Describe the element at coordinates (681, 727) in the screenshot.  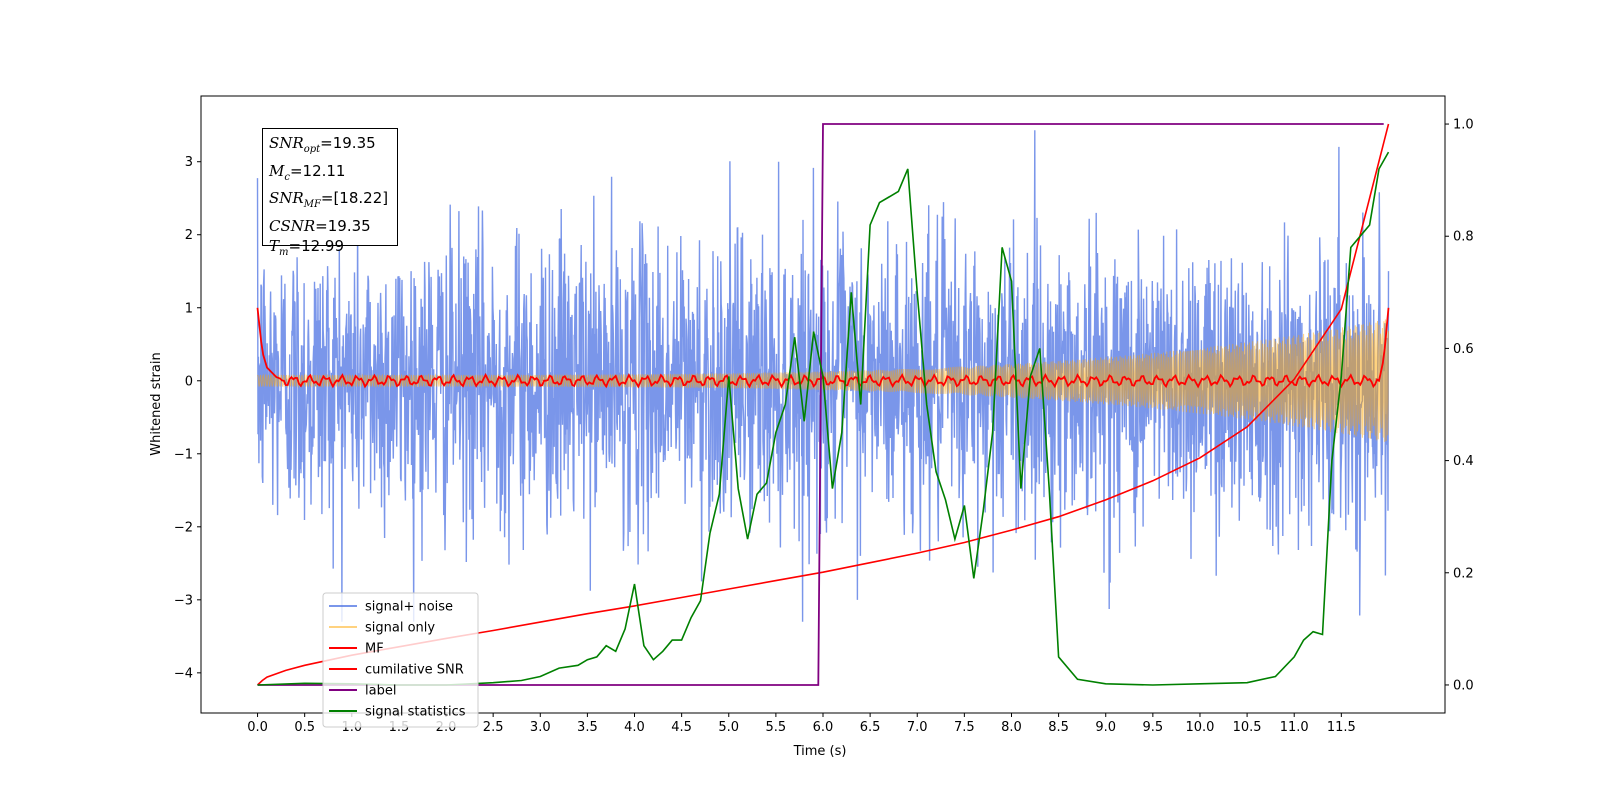
I see `x-tick-label: 4.5` at that location.